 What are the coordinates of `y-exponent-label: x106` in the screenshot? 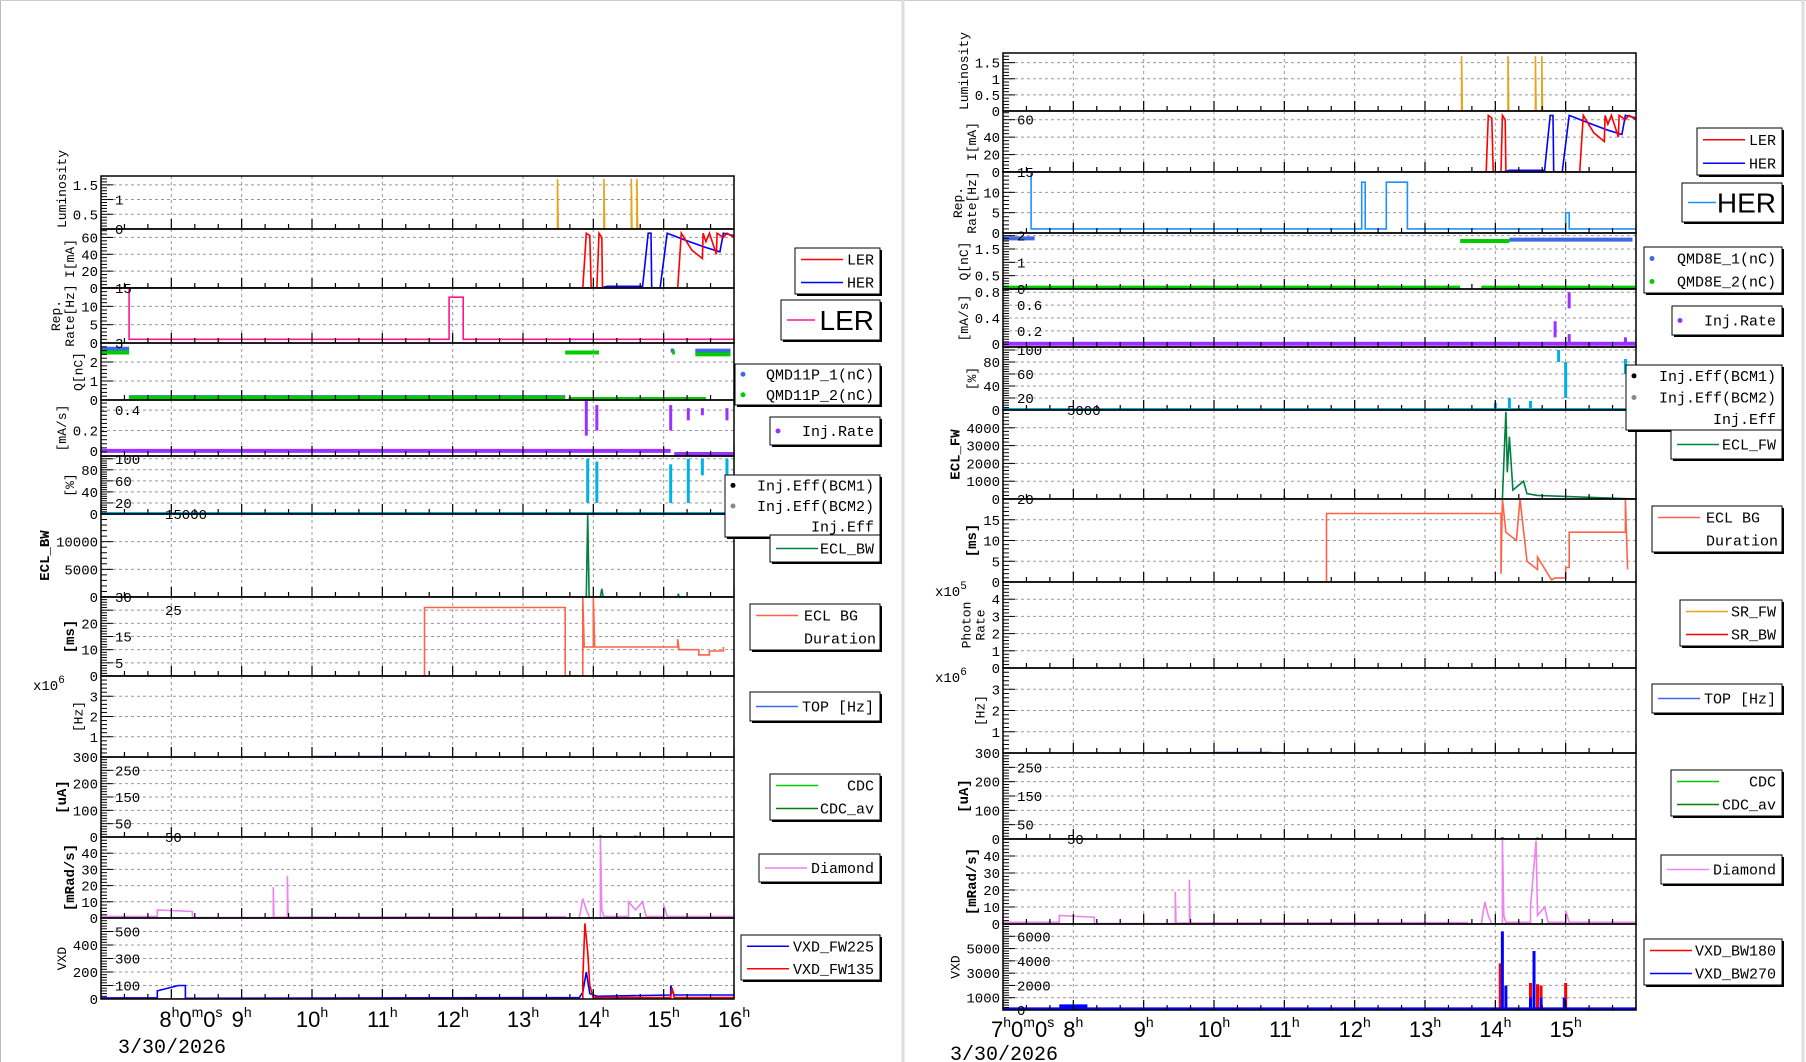 It's located at (951, 677).